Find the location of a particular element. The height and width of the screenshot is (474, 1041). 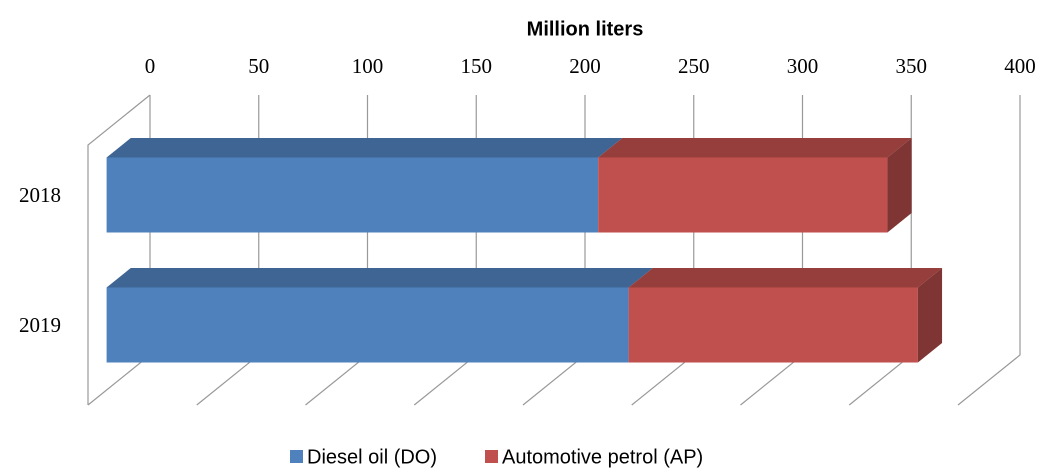

axis-title: Million liters is located at coordinates (585, 29).